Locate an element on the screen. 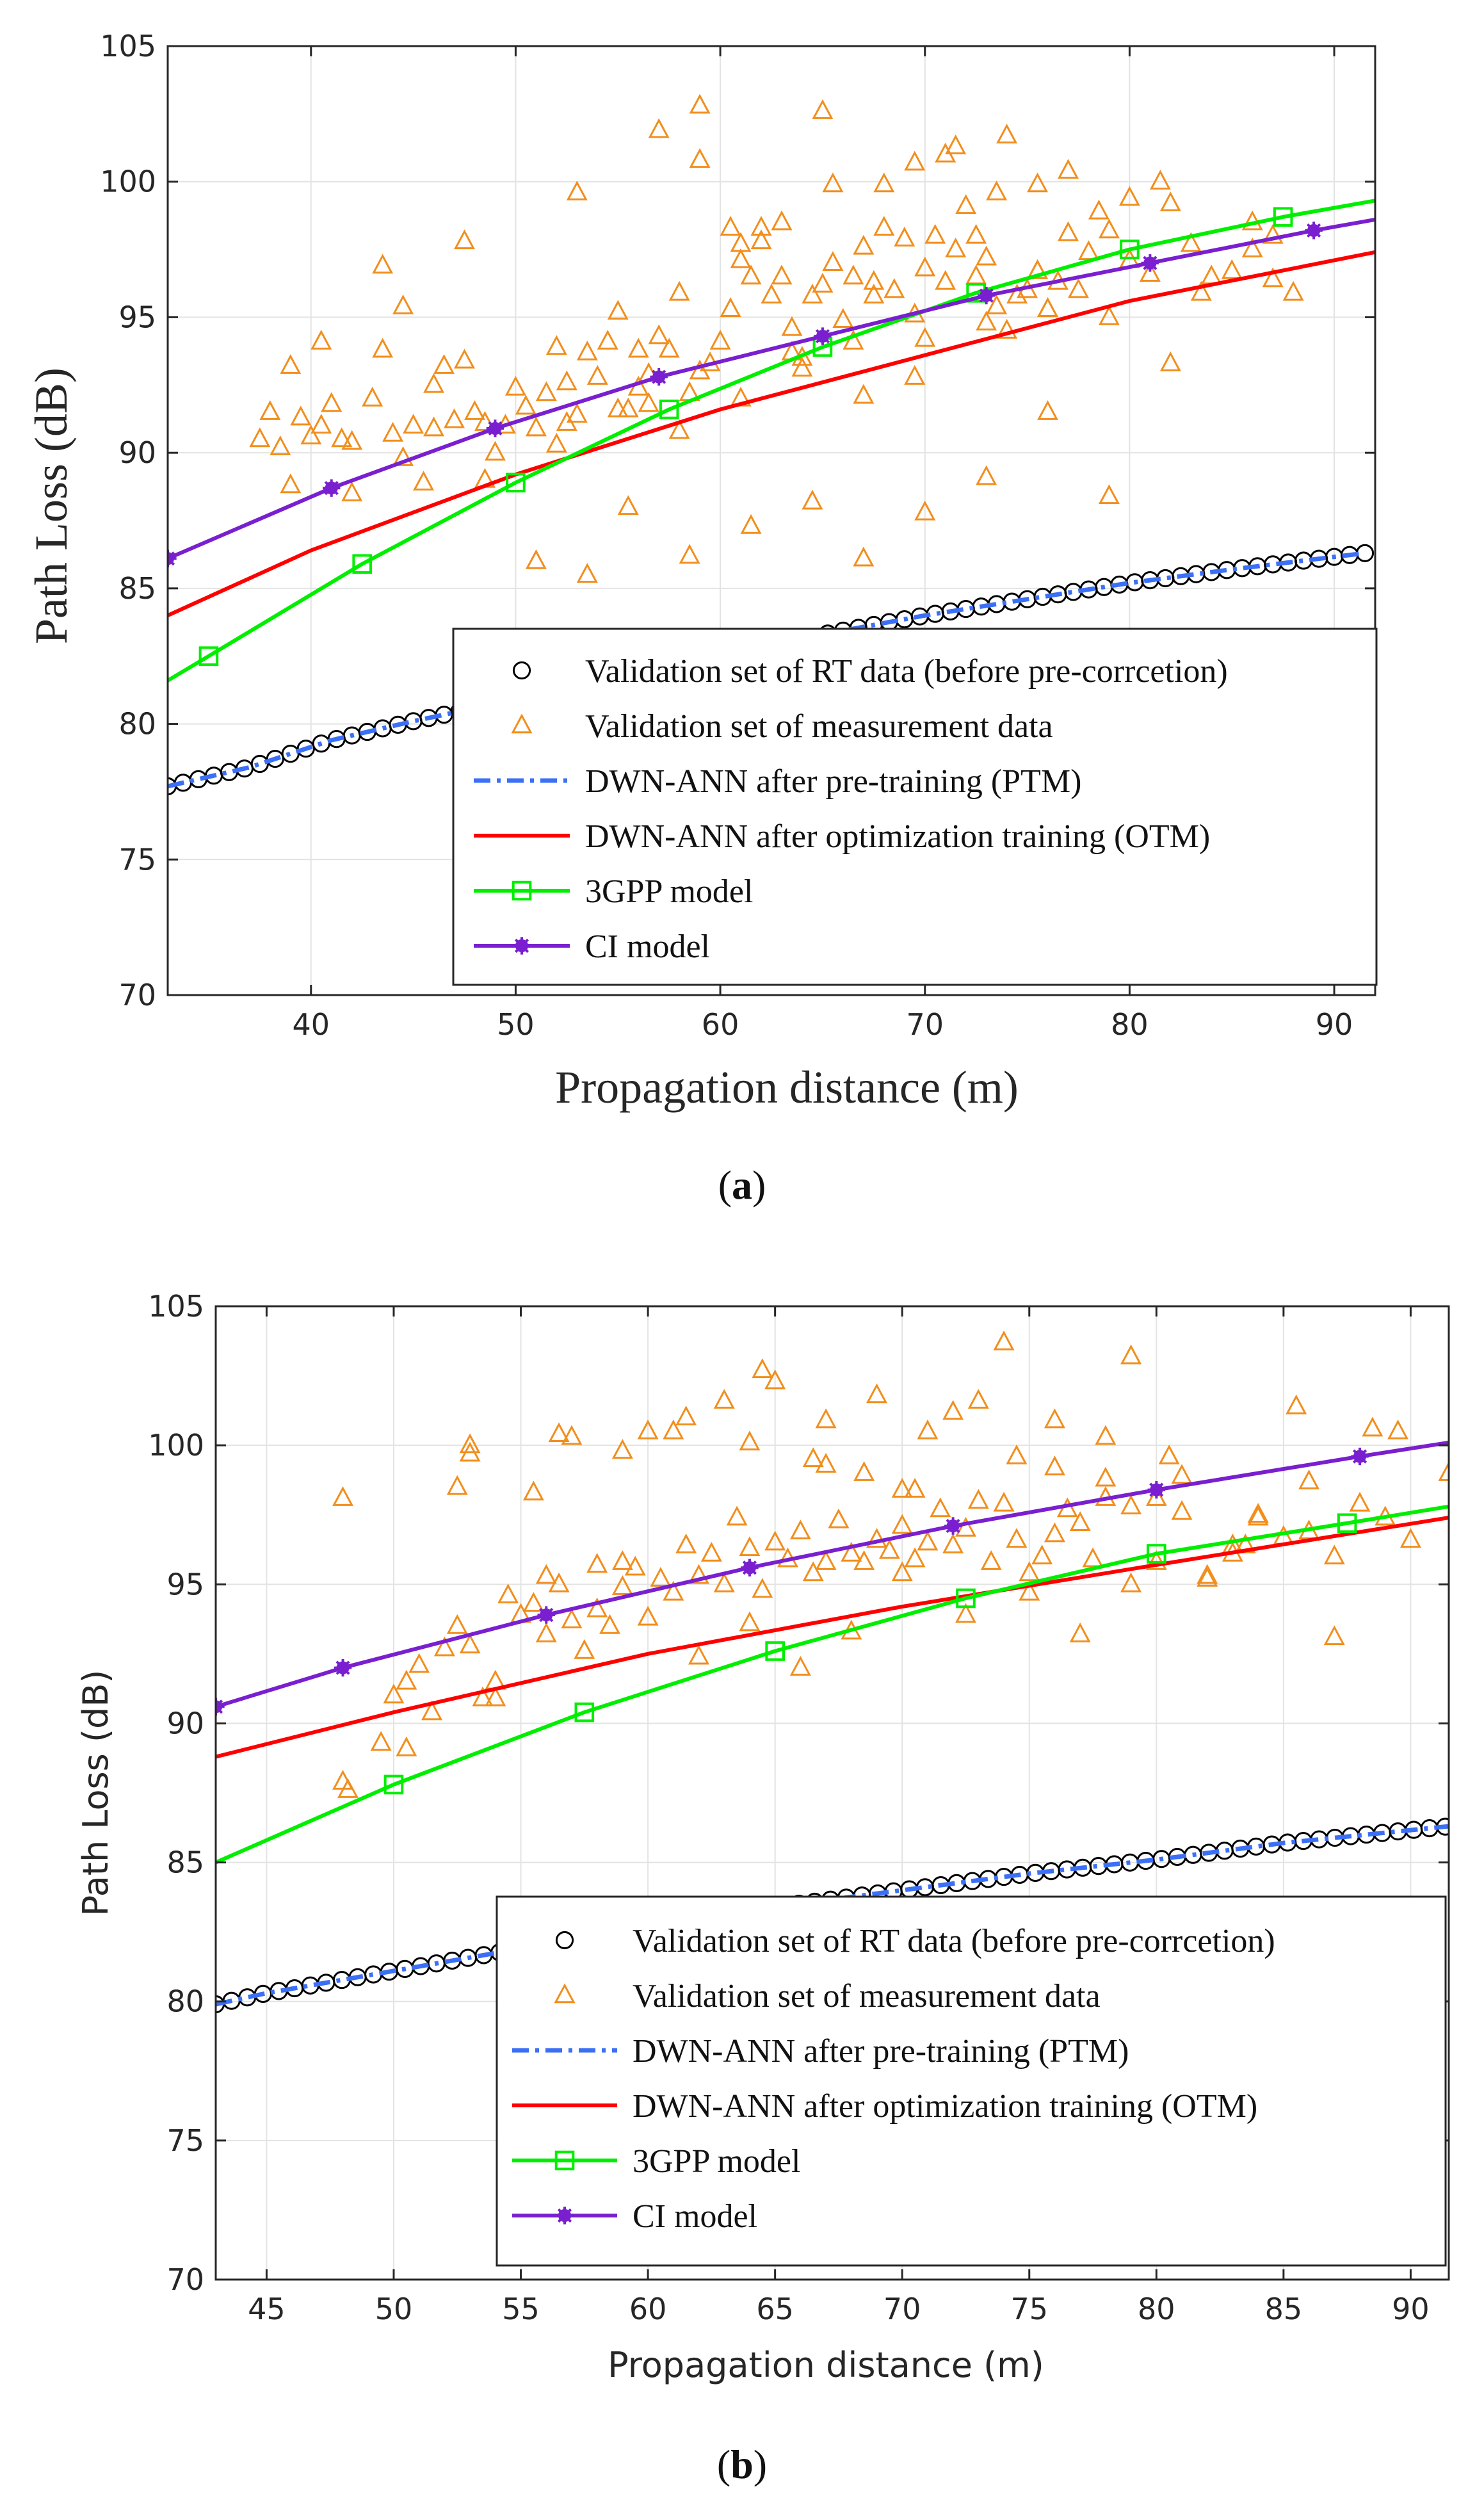  y-tick-label: 105 is located at coordinates (128, 46).